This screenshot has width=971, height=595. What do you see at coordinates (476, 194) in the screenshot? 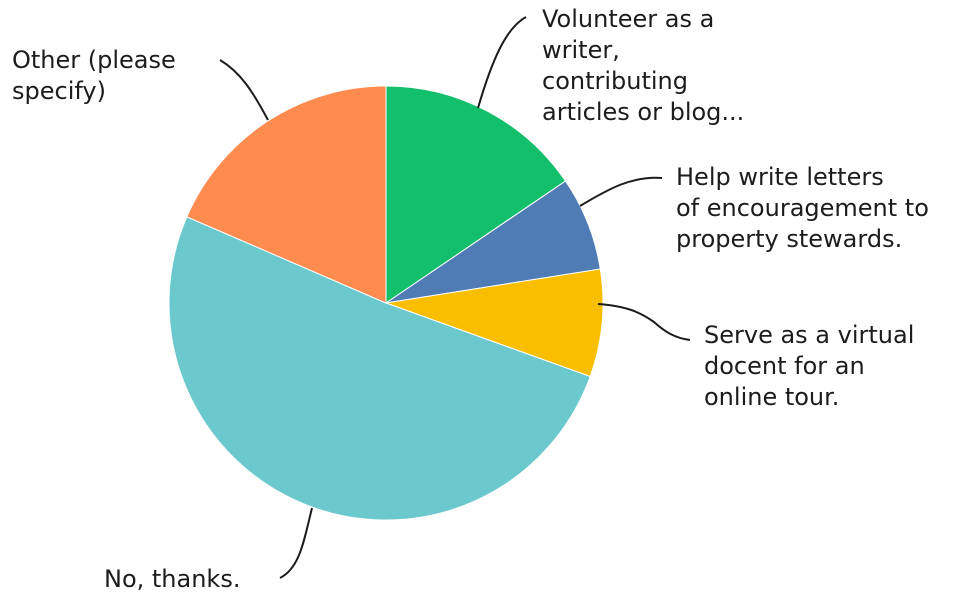
I see `slice-volunteer-writer` at bounding box center [476, 194].